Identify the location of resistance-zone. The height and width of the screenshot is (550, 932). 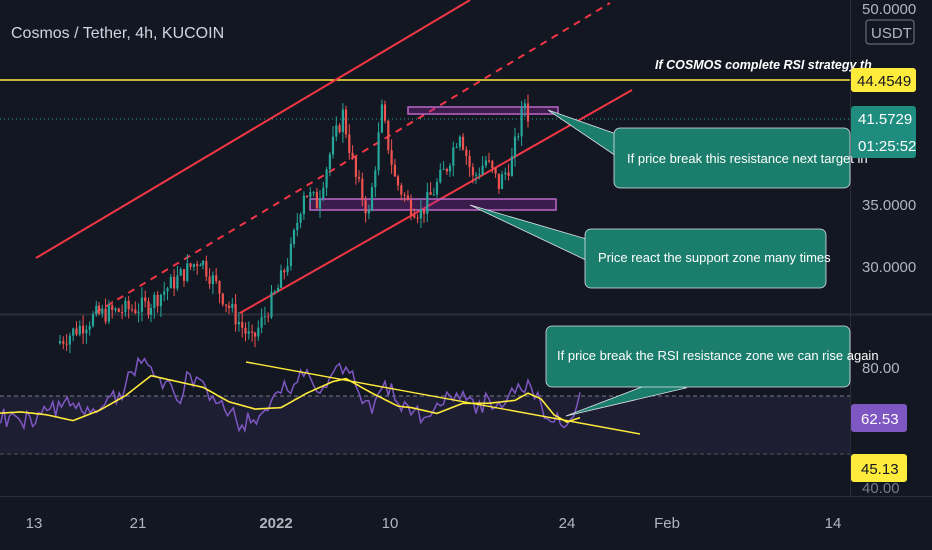
(483, 110).